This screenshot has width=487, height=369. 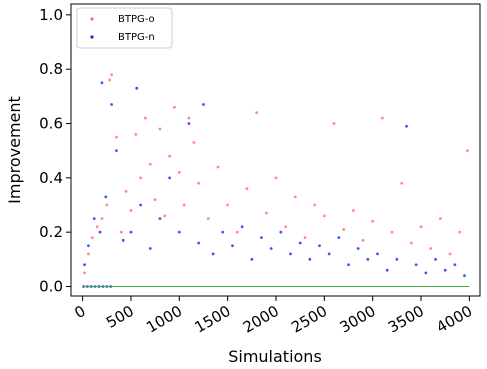 What do you see at coordinates (51, 178) in the screenshot?
I see `y-tick-label: 0.4` at bounding box center [51, 178].